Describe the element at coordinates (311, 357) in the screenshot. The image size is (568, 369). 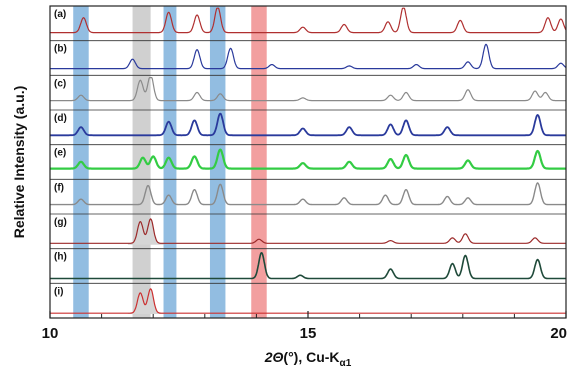
I see `x-axis-title-unit: (°), Cu-K` at that location.